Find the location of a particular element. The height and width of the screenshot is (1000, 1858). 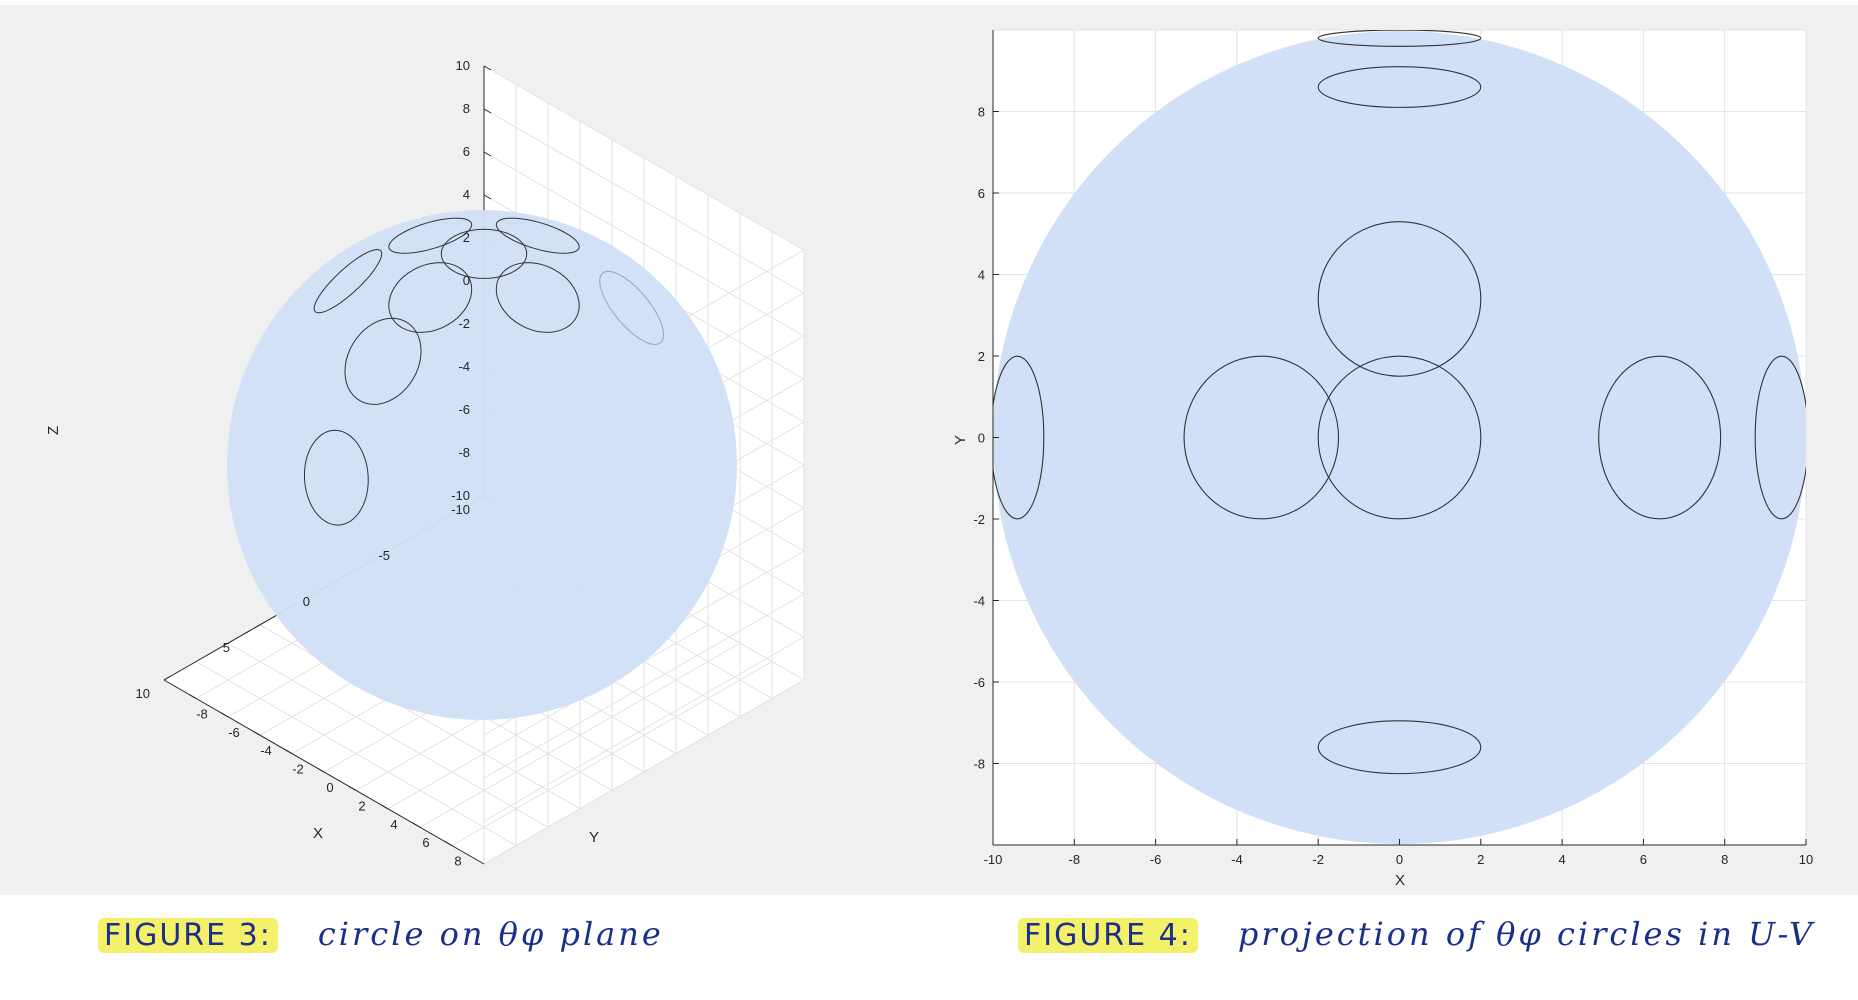

x-tick-label: -4 is located at coordinates (1237, 859).